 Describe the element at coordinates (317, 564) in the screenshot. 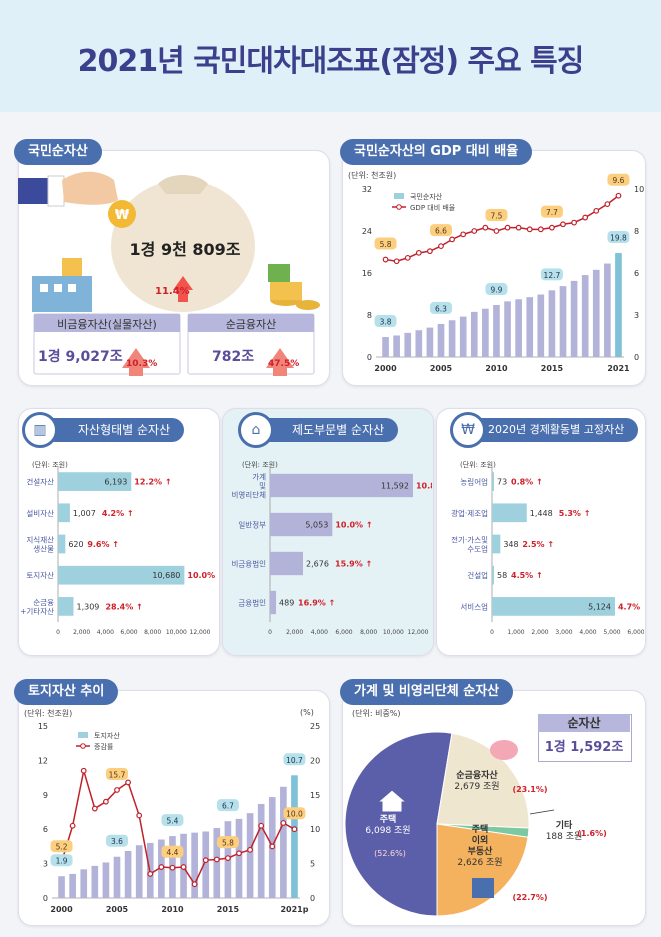

I see `value-label: 2,676` at that location.